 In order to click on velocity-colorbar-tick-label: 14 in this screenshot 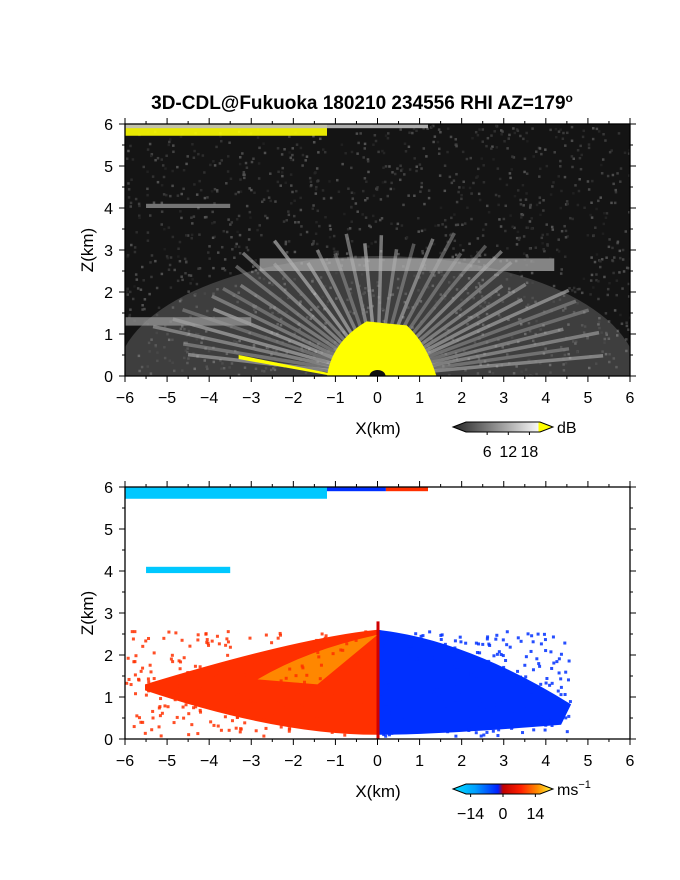, I will do `click(535, 814)`.